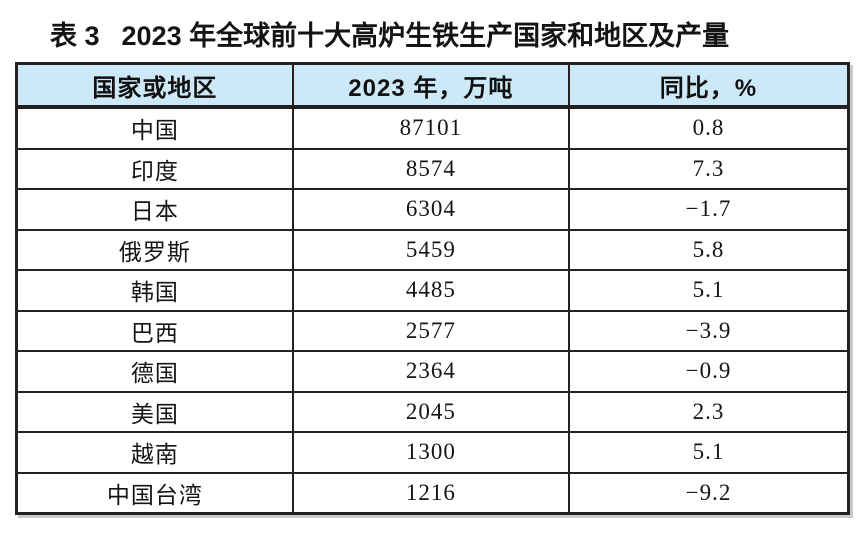 This screenshot has height=534, width=868. Describe the element at coordinates (708, 371) in the screenshot. I see `yoy-cell: −0.9` at that location.